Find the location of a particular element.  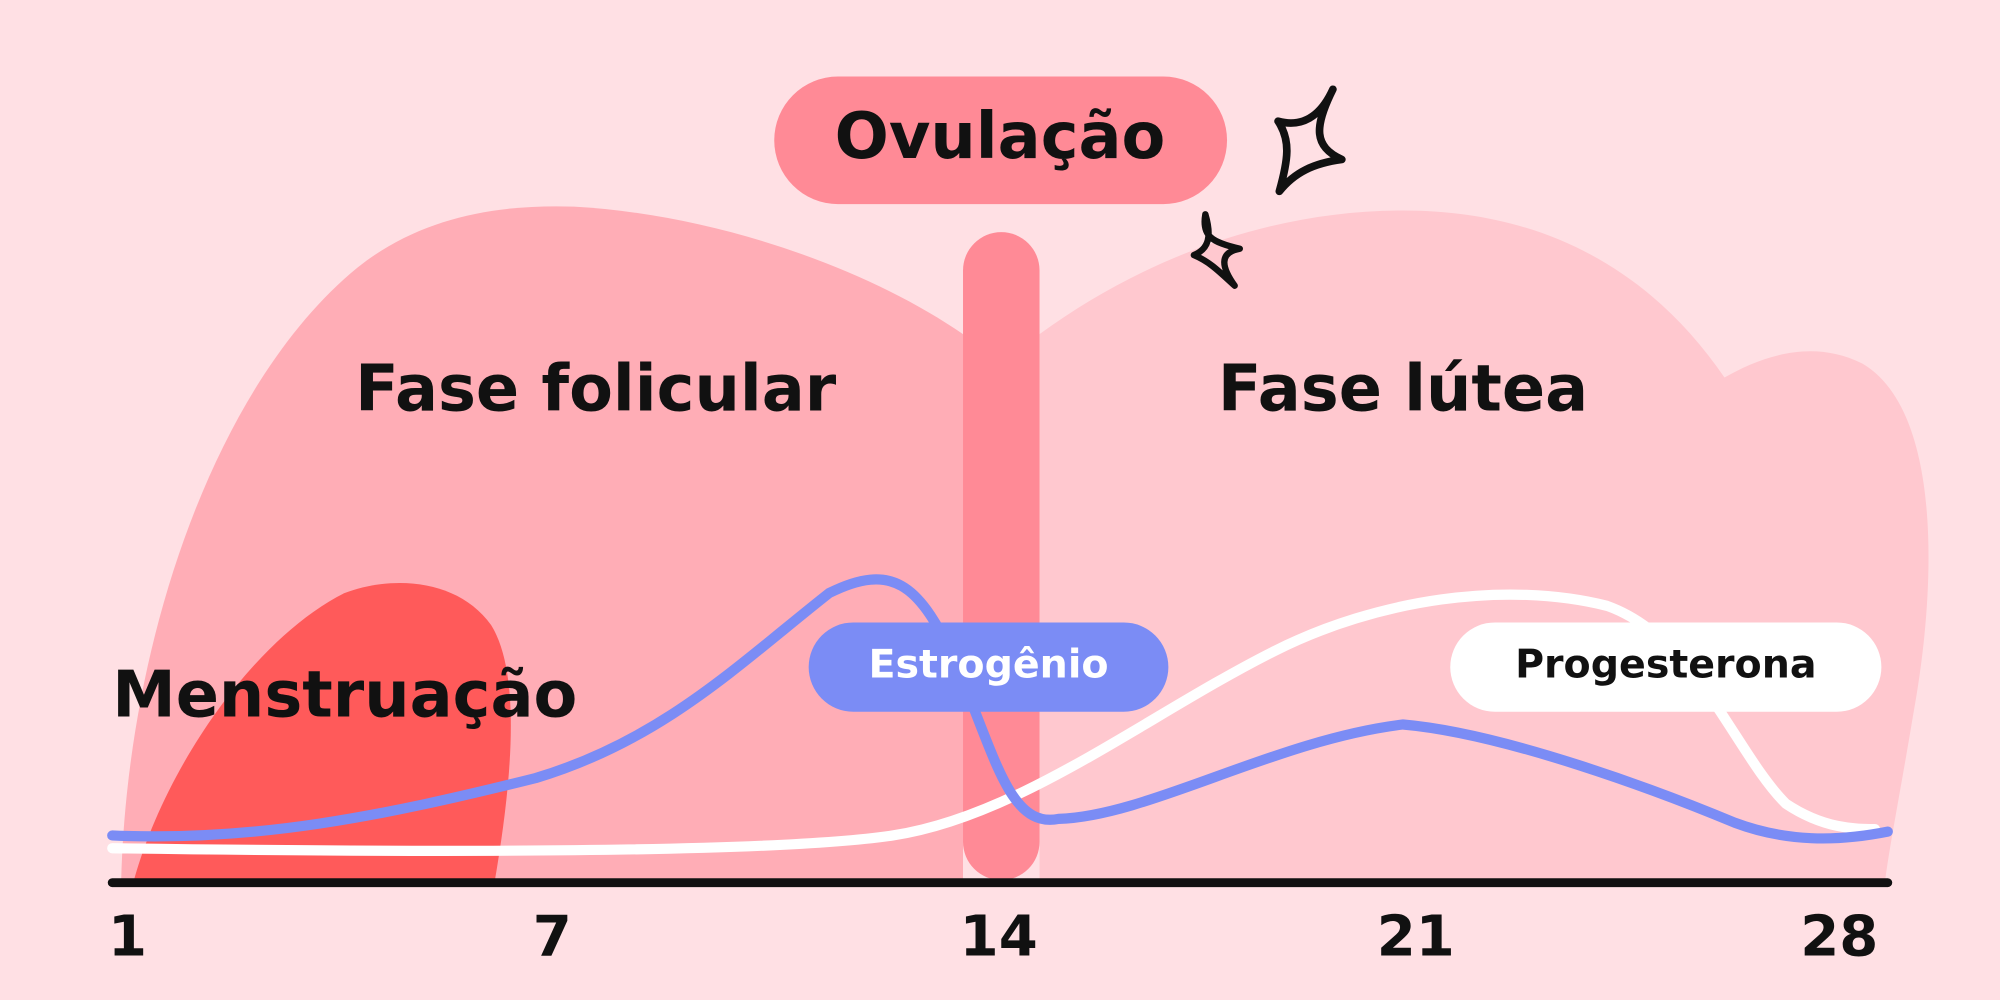

day-label: 21 is located at coordinates (1416, 937).